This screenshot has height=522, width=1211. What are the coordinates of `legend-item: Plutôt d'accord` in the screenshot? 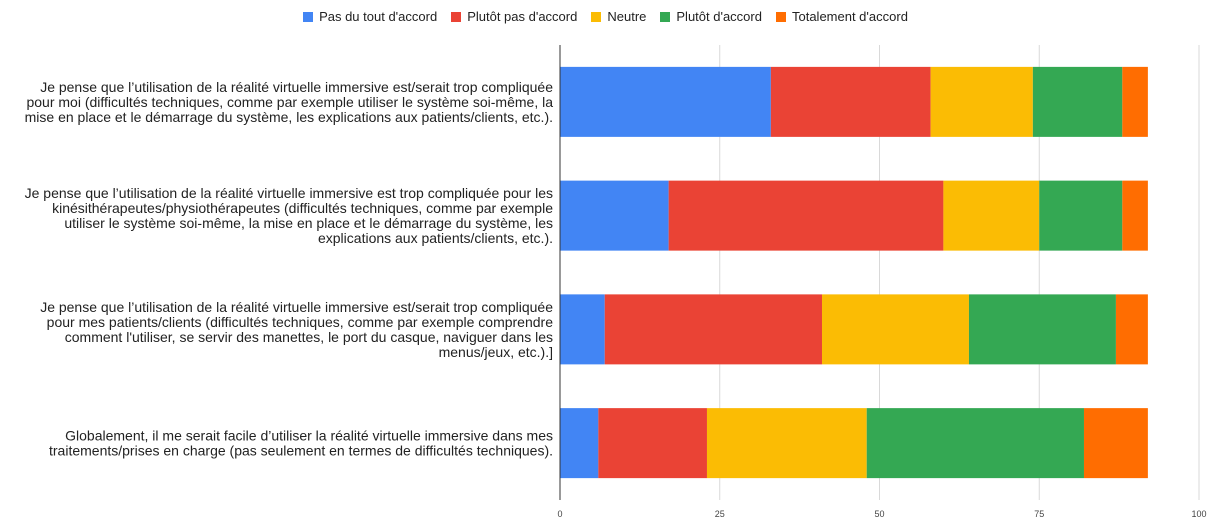 It's located at (711, 16).